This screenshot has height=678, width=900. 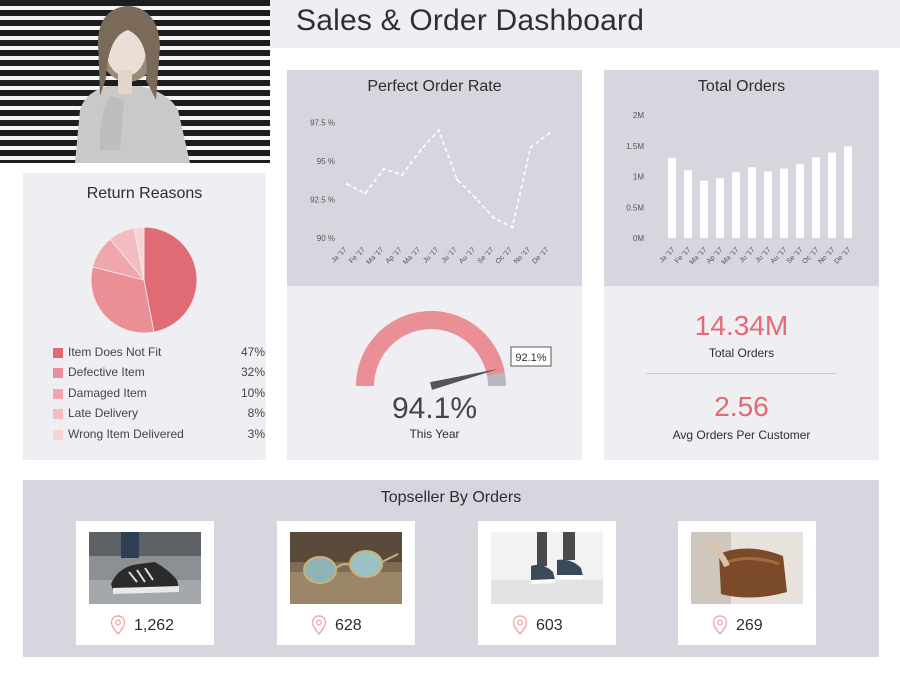 I want to click on gauge-target-label: 92.1%, so click(x=530, y=358).